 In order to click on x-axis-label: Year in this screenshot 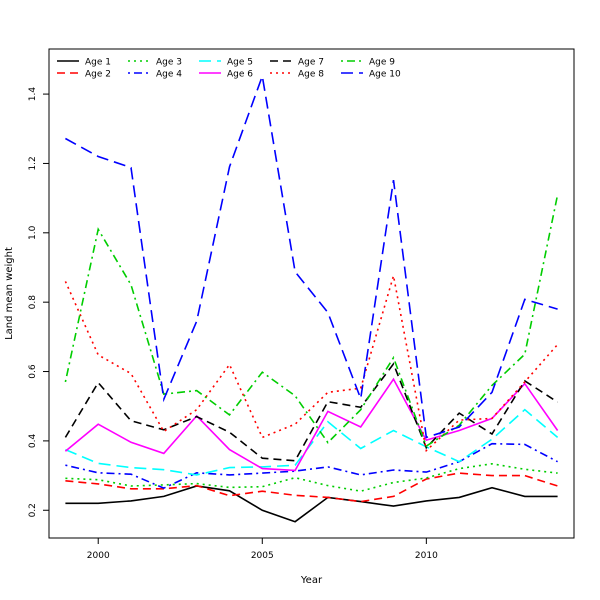, I will do `click(311, 580)`.